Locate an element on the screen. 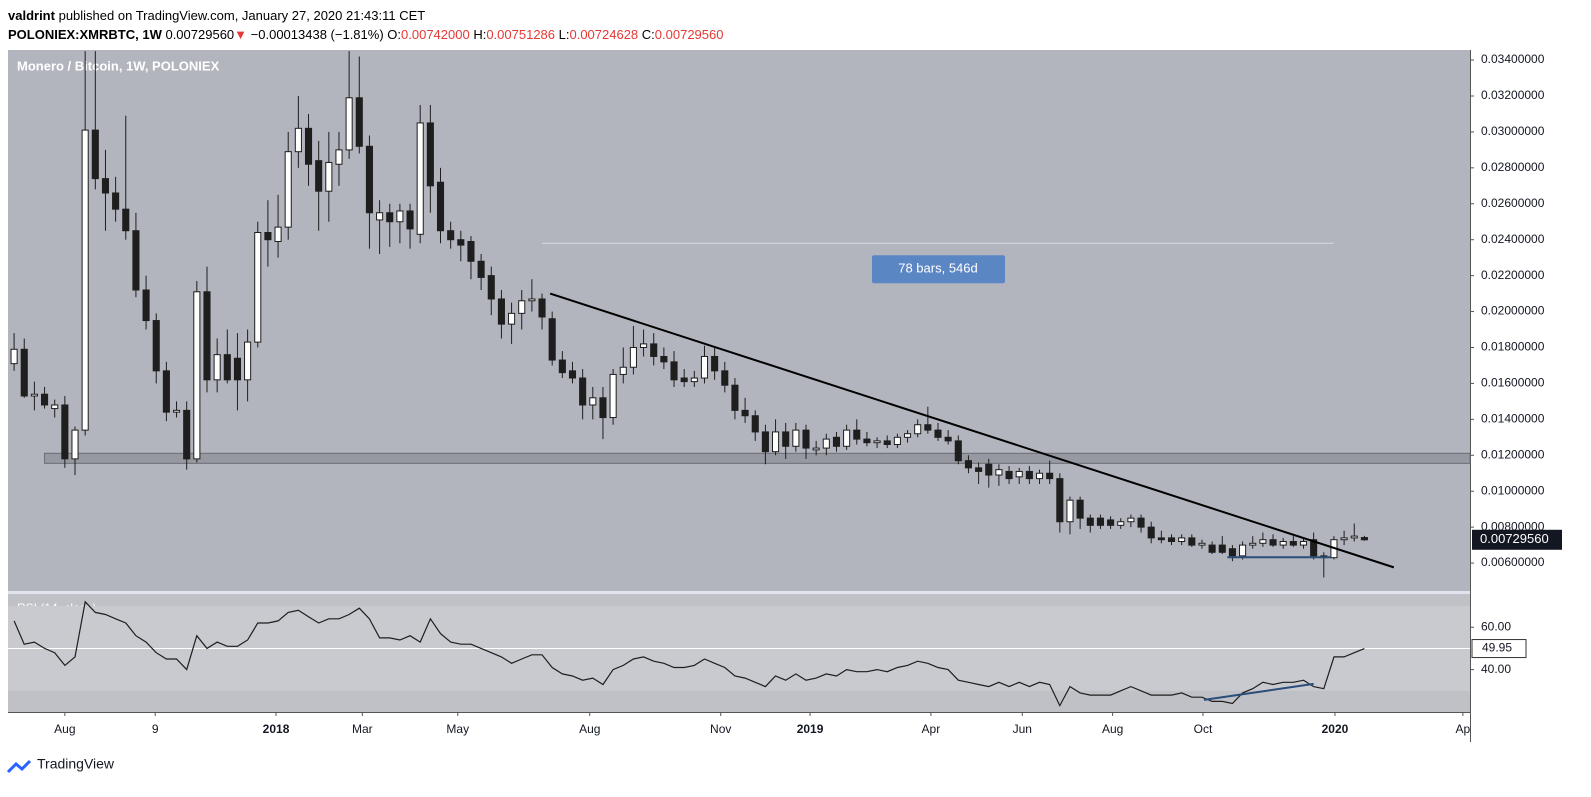 The width and height of the screenshot is (1591, 797). x-tick-label: Ap is located at coordinates (1463, 729).